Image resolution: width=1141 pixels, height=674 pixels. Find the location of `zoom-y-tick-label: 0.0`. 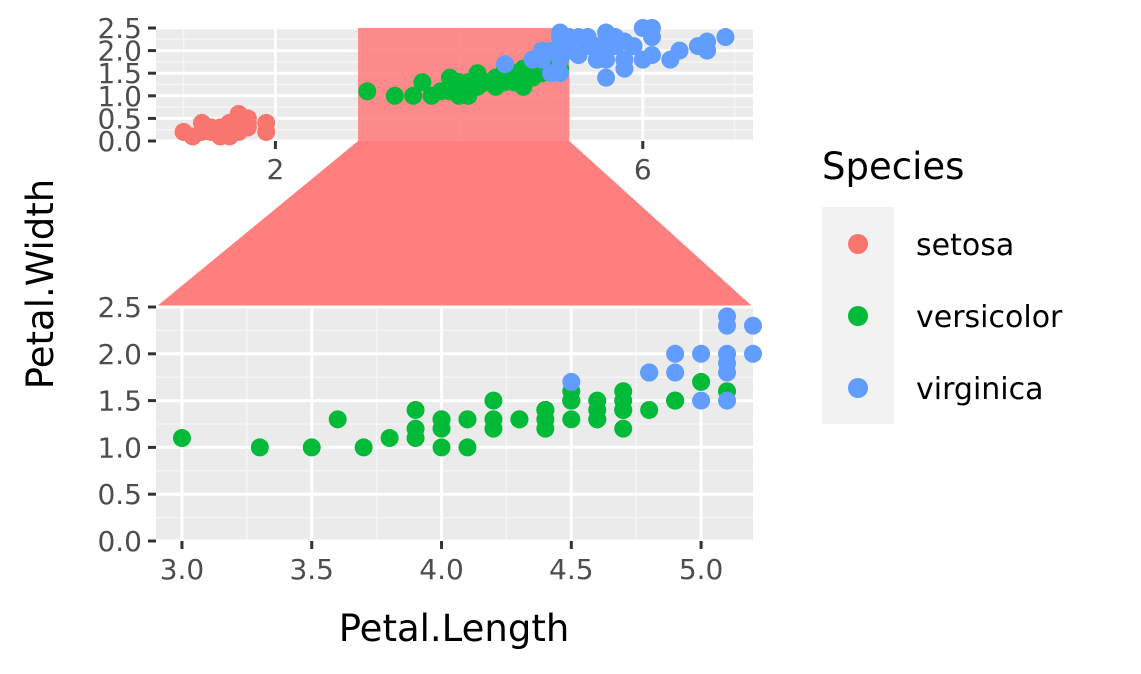

zoom-y-tick-label: 0.0 is located at coordinates (119, 541).